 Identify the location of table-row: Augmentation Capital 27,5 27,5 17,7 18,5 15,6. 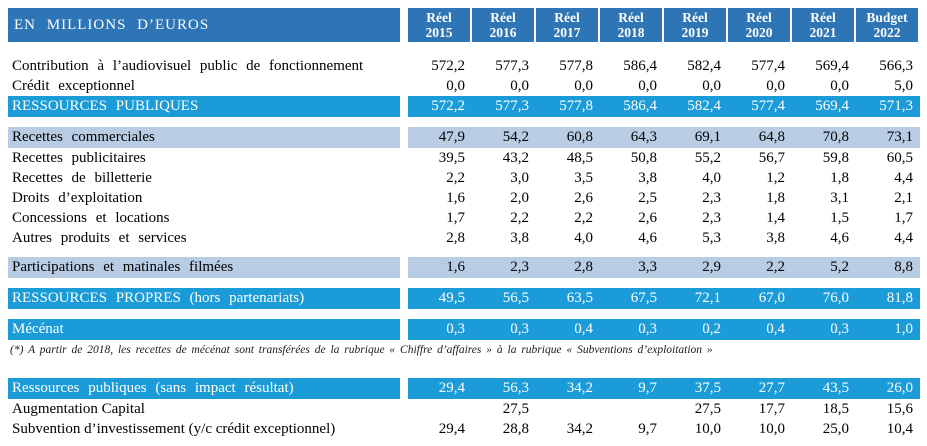
(467, 409).